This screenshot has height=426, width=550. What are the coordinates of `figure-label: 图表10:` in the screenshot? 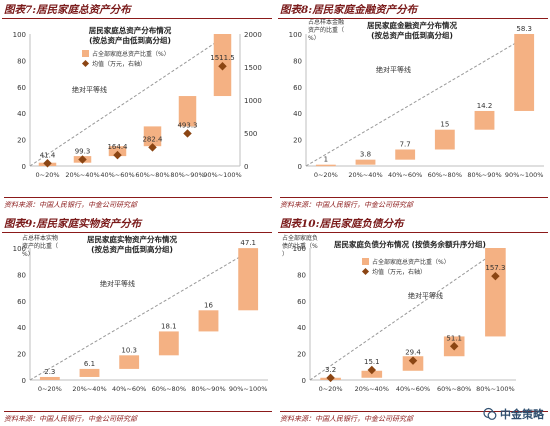 It's located at (300, 224).